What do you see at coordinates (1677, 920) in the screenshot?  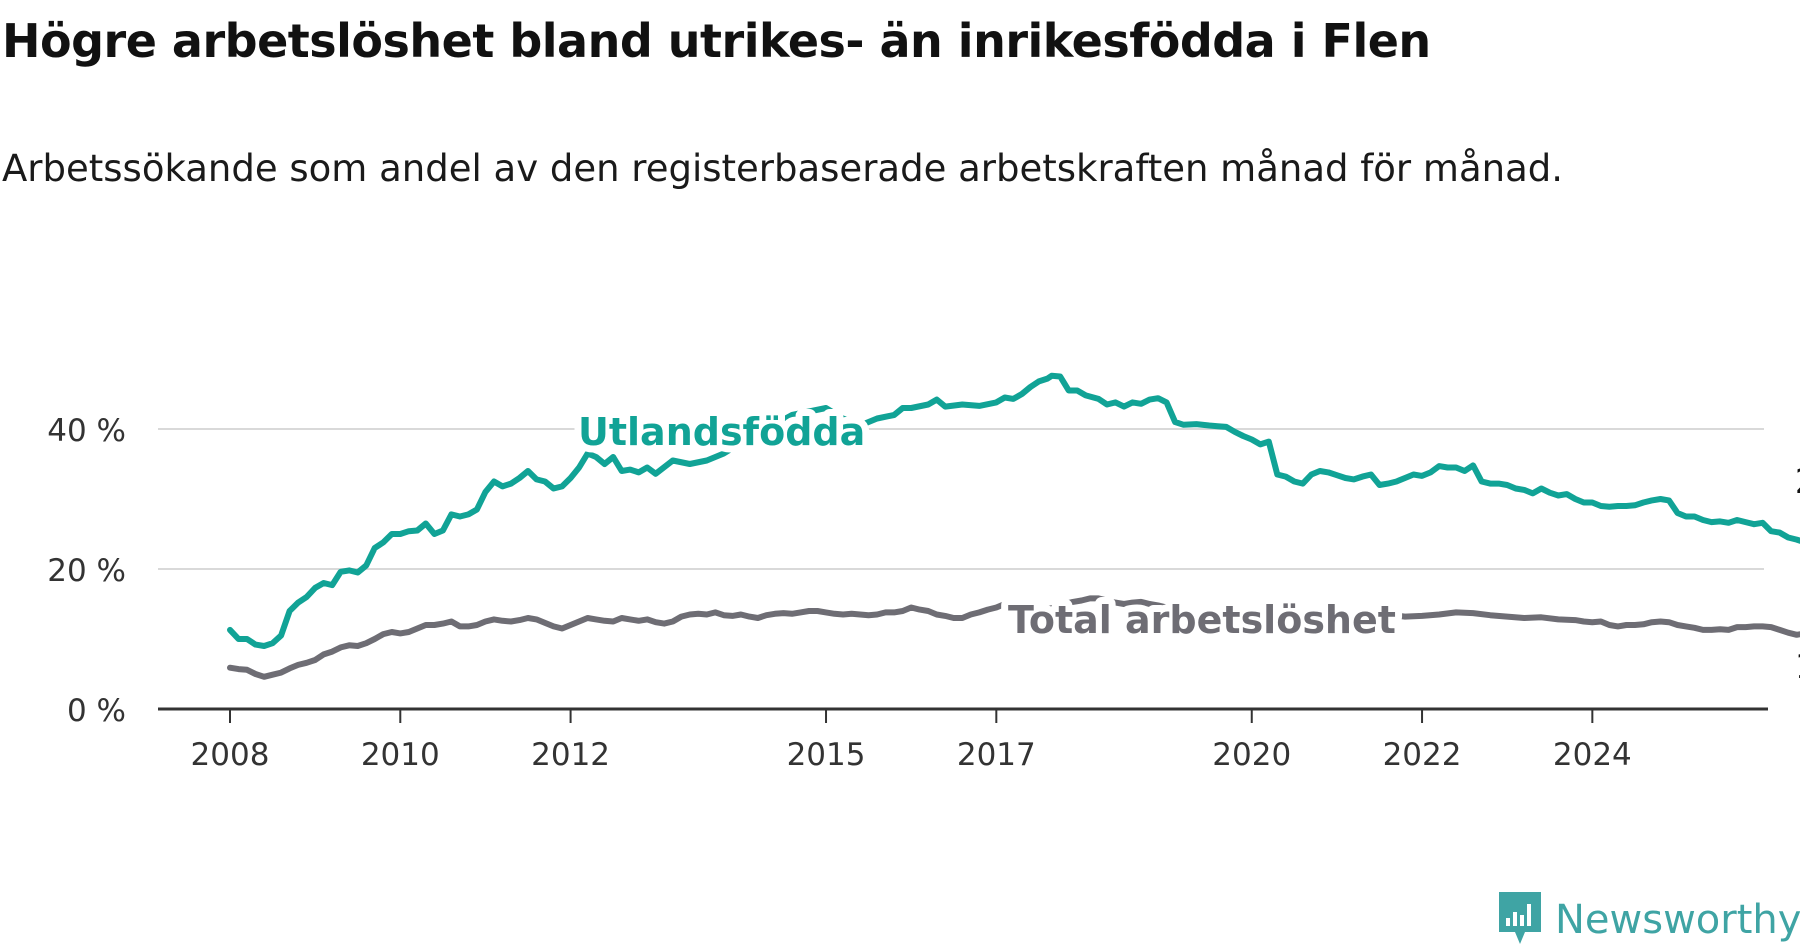 I see `brand-name: Newsworthy` at bounding box center [1677, 920].